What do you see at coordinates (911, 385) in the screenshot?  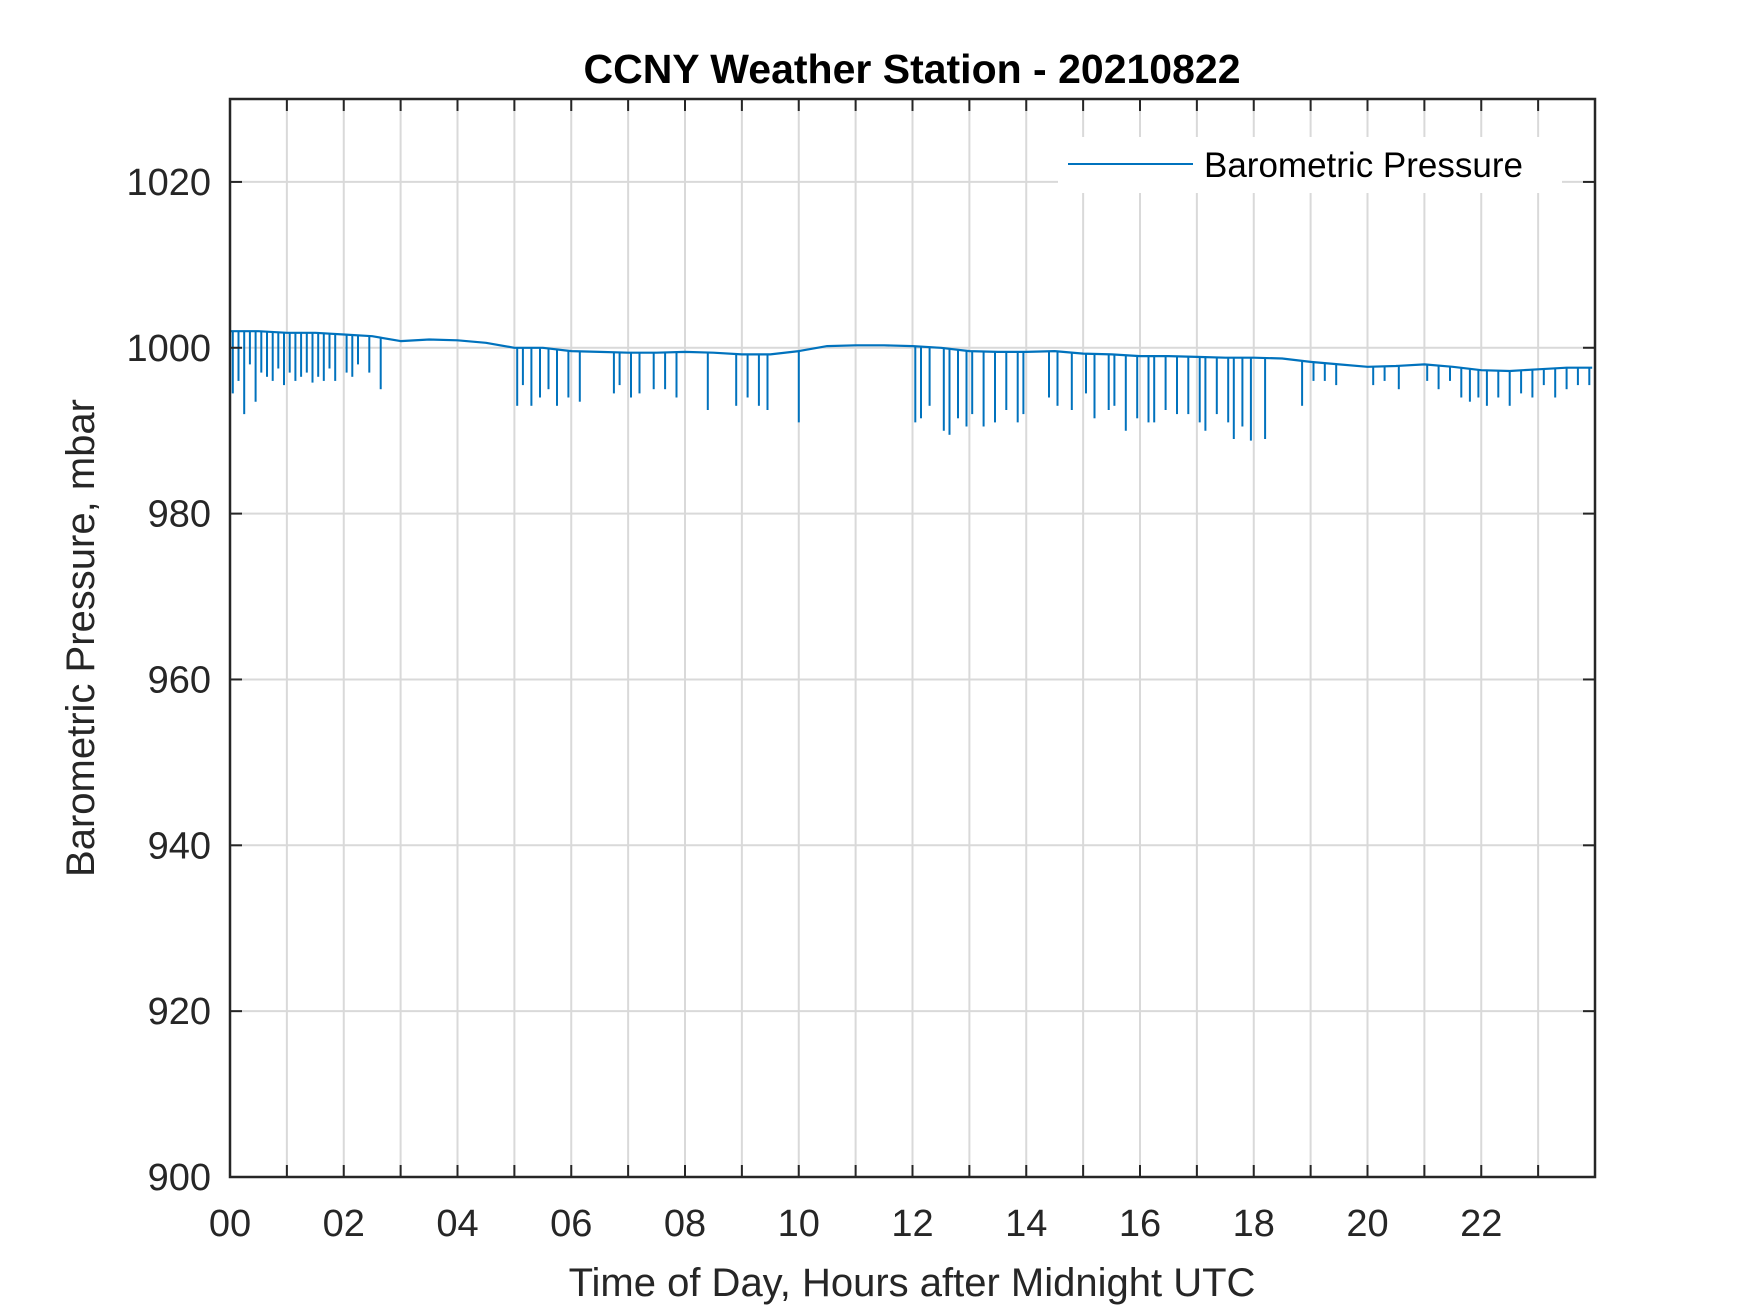 I see `series-group` at bounding box center [911, 385].